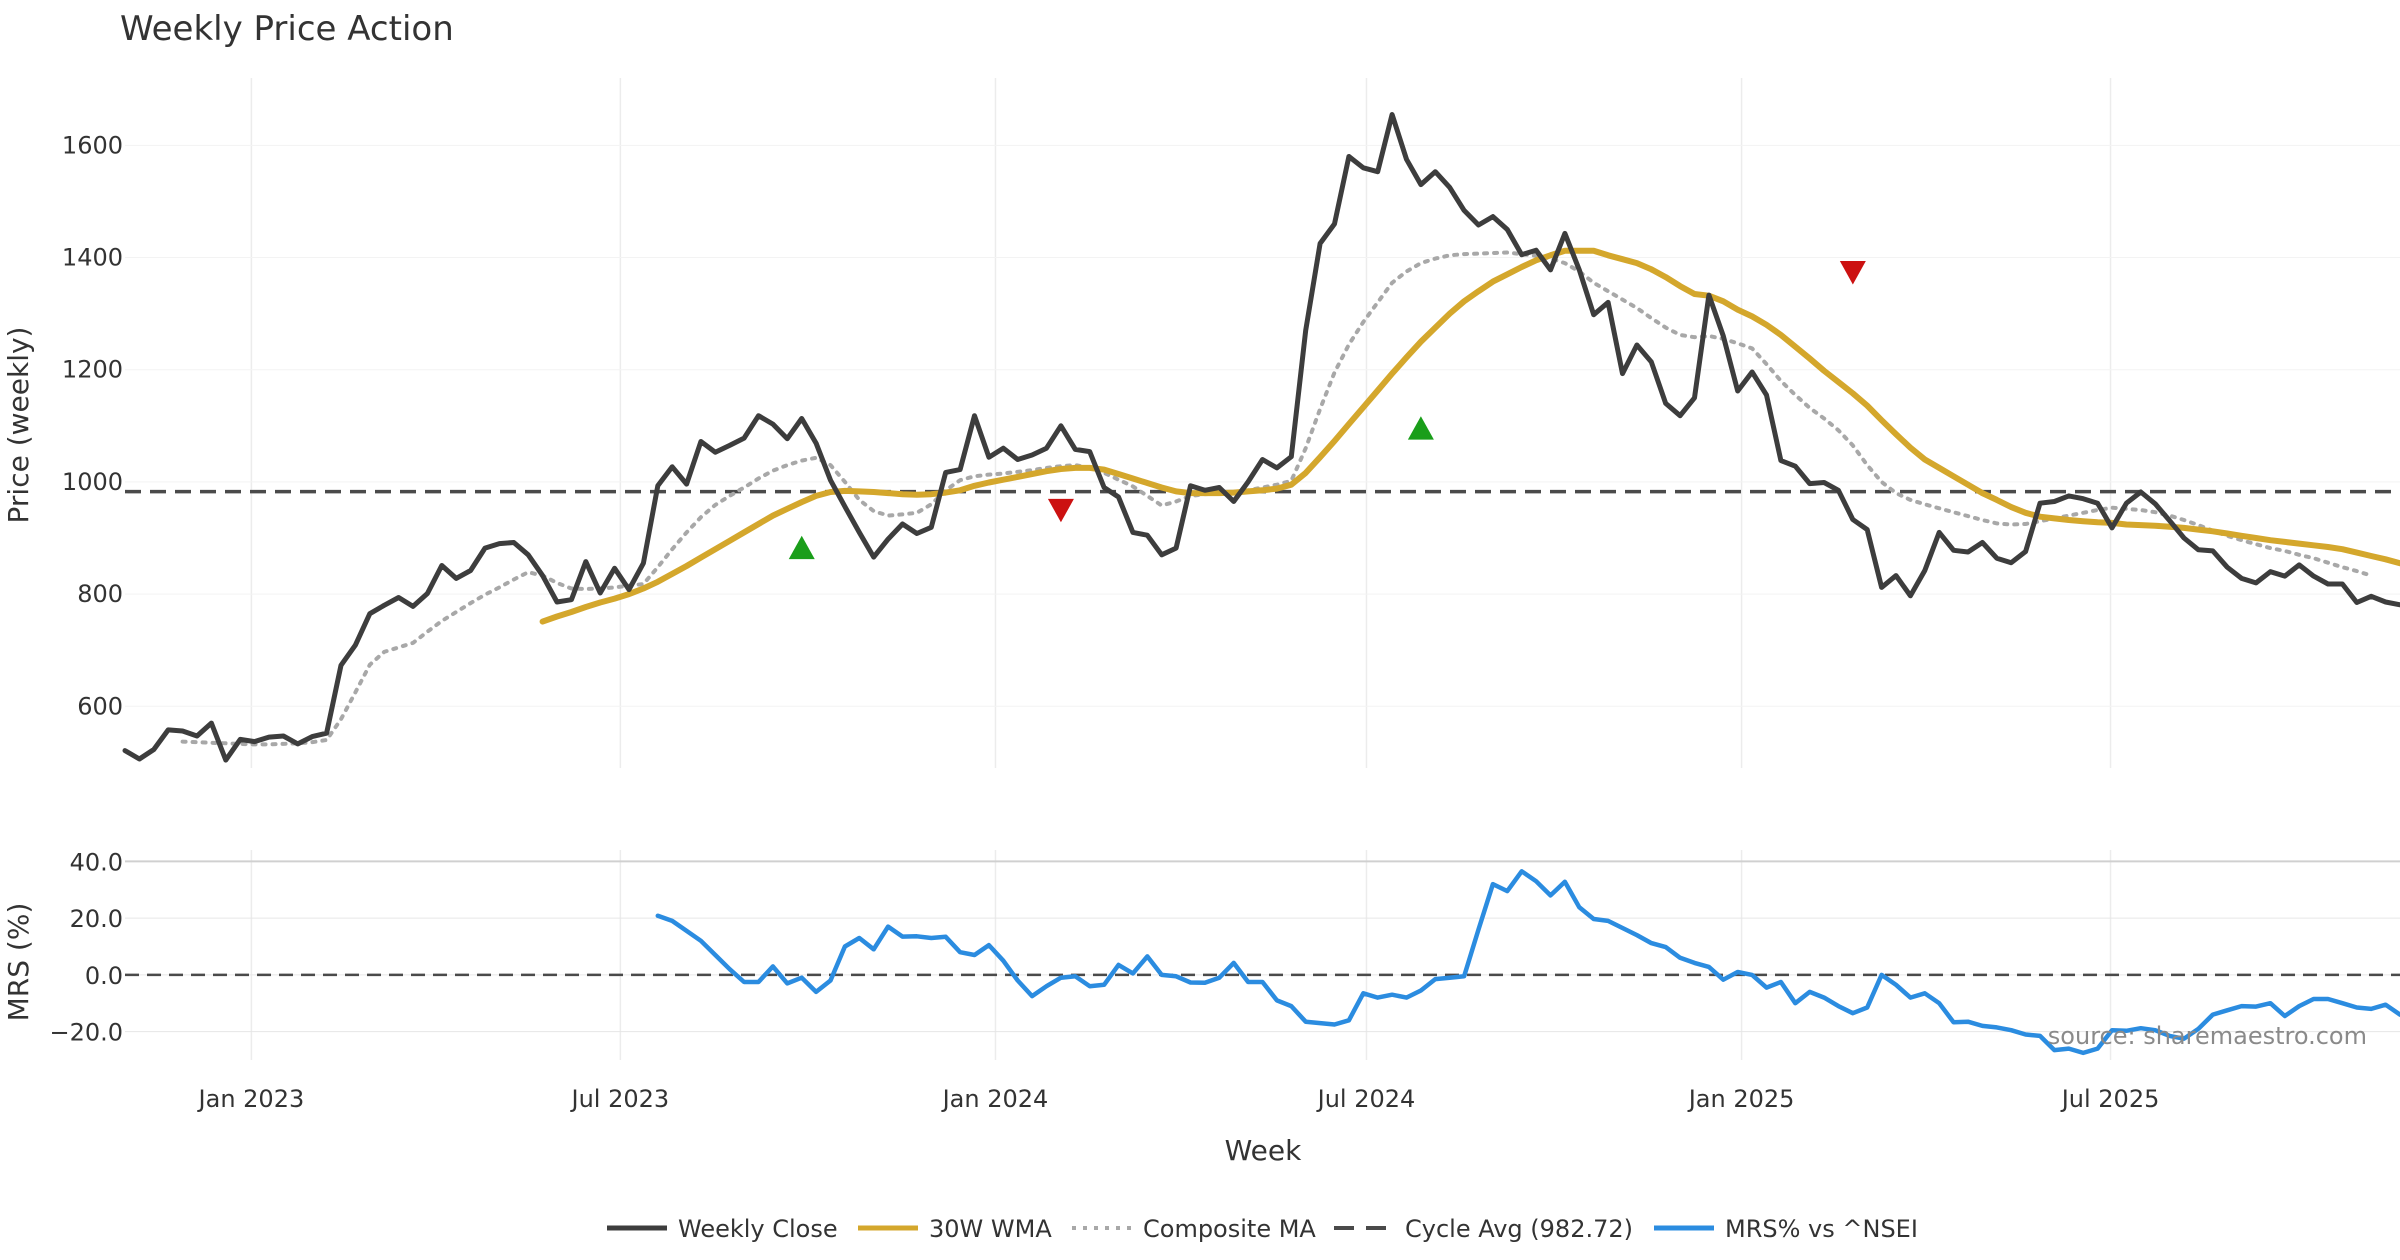 The image size is (2400, 1260). Describe the element at coordinates (100, 706) in the screenshot. I see `y-tick-label: 600` at that location.